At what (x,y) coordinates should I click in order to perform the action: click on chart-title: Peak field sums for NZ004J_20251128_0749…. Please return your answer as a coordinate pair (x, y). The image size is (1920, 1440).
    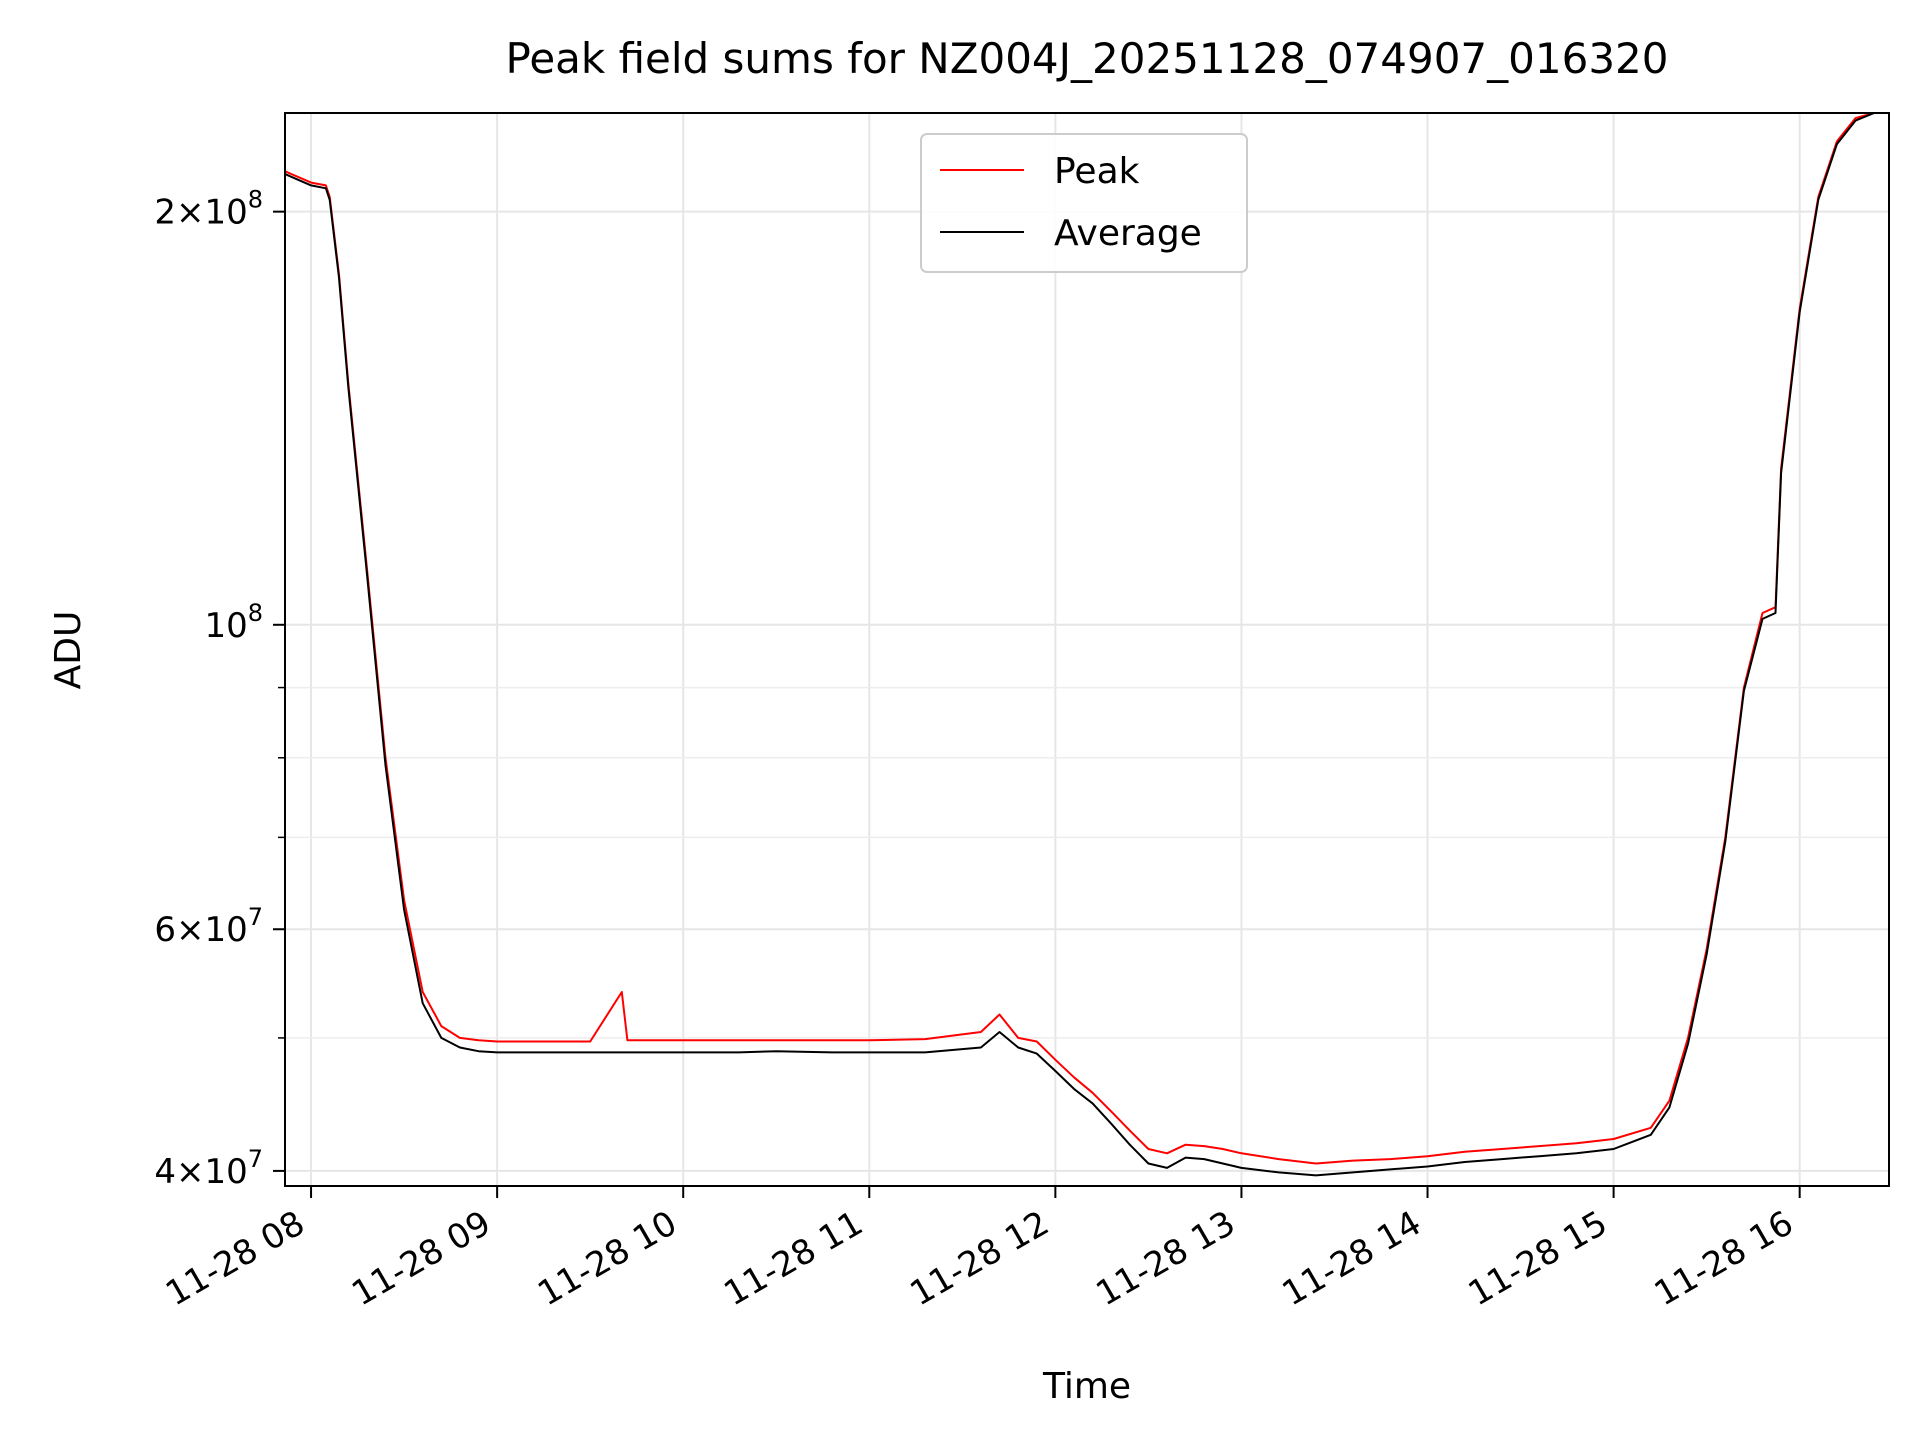
    Looking at the image, I should click on (1087, 58).